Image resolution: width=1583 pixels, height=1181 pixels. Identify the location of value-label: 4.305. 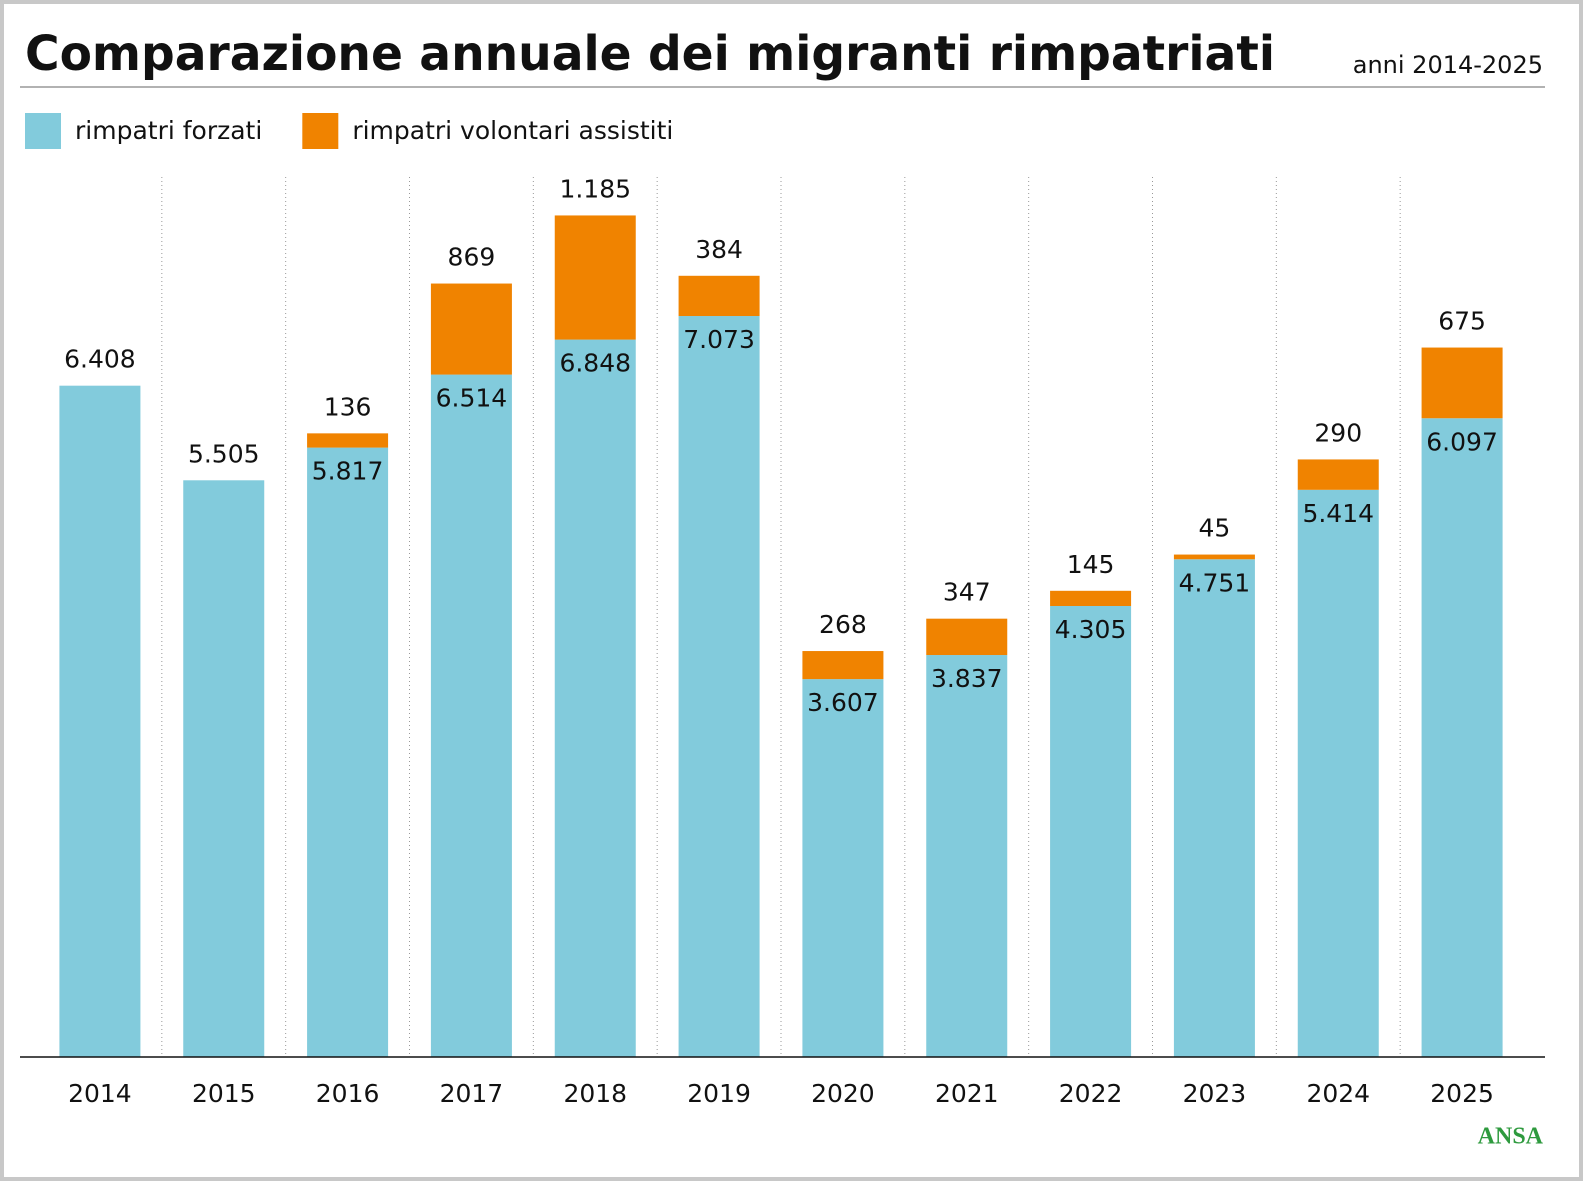
(1091, 629).